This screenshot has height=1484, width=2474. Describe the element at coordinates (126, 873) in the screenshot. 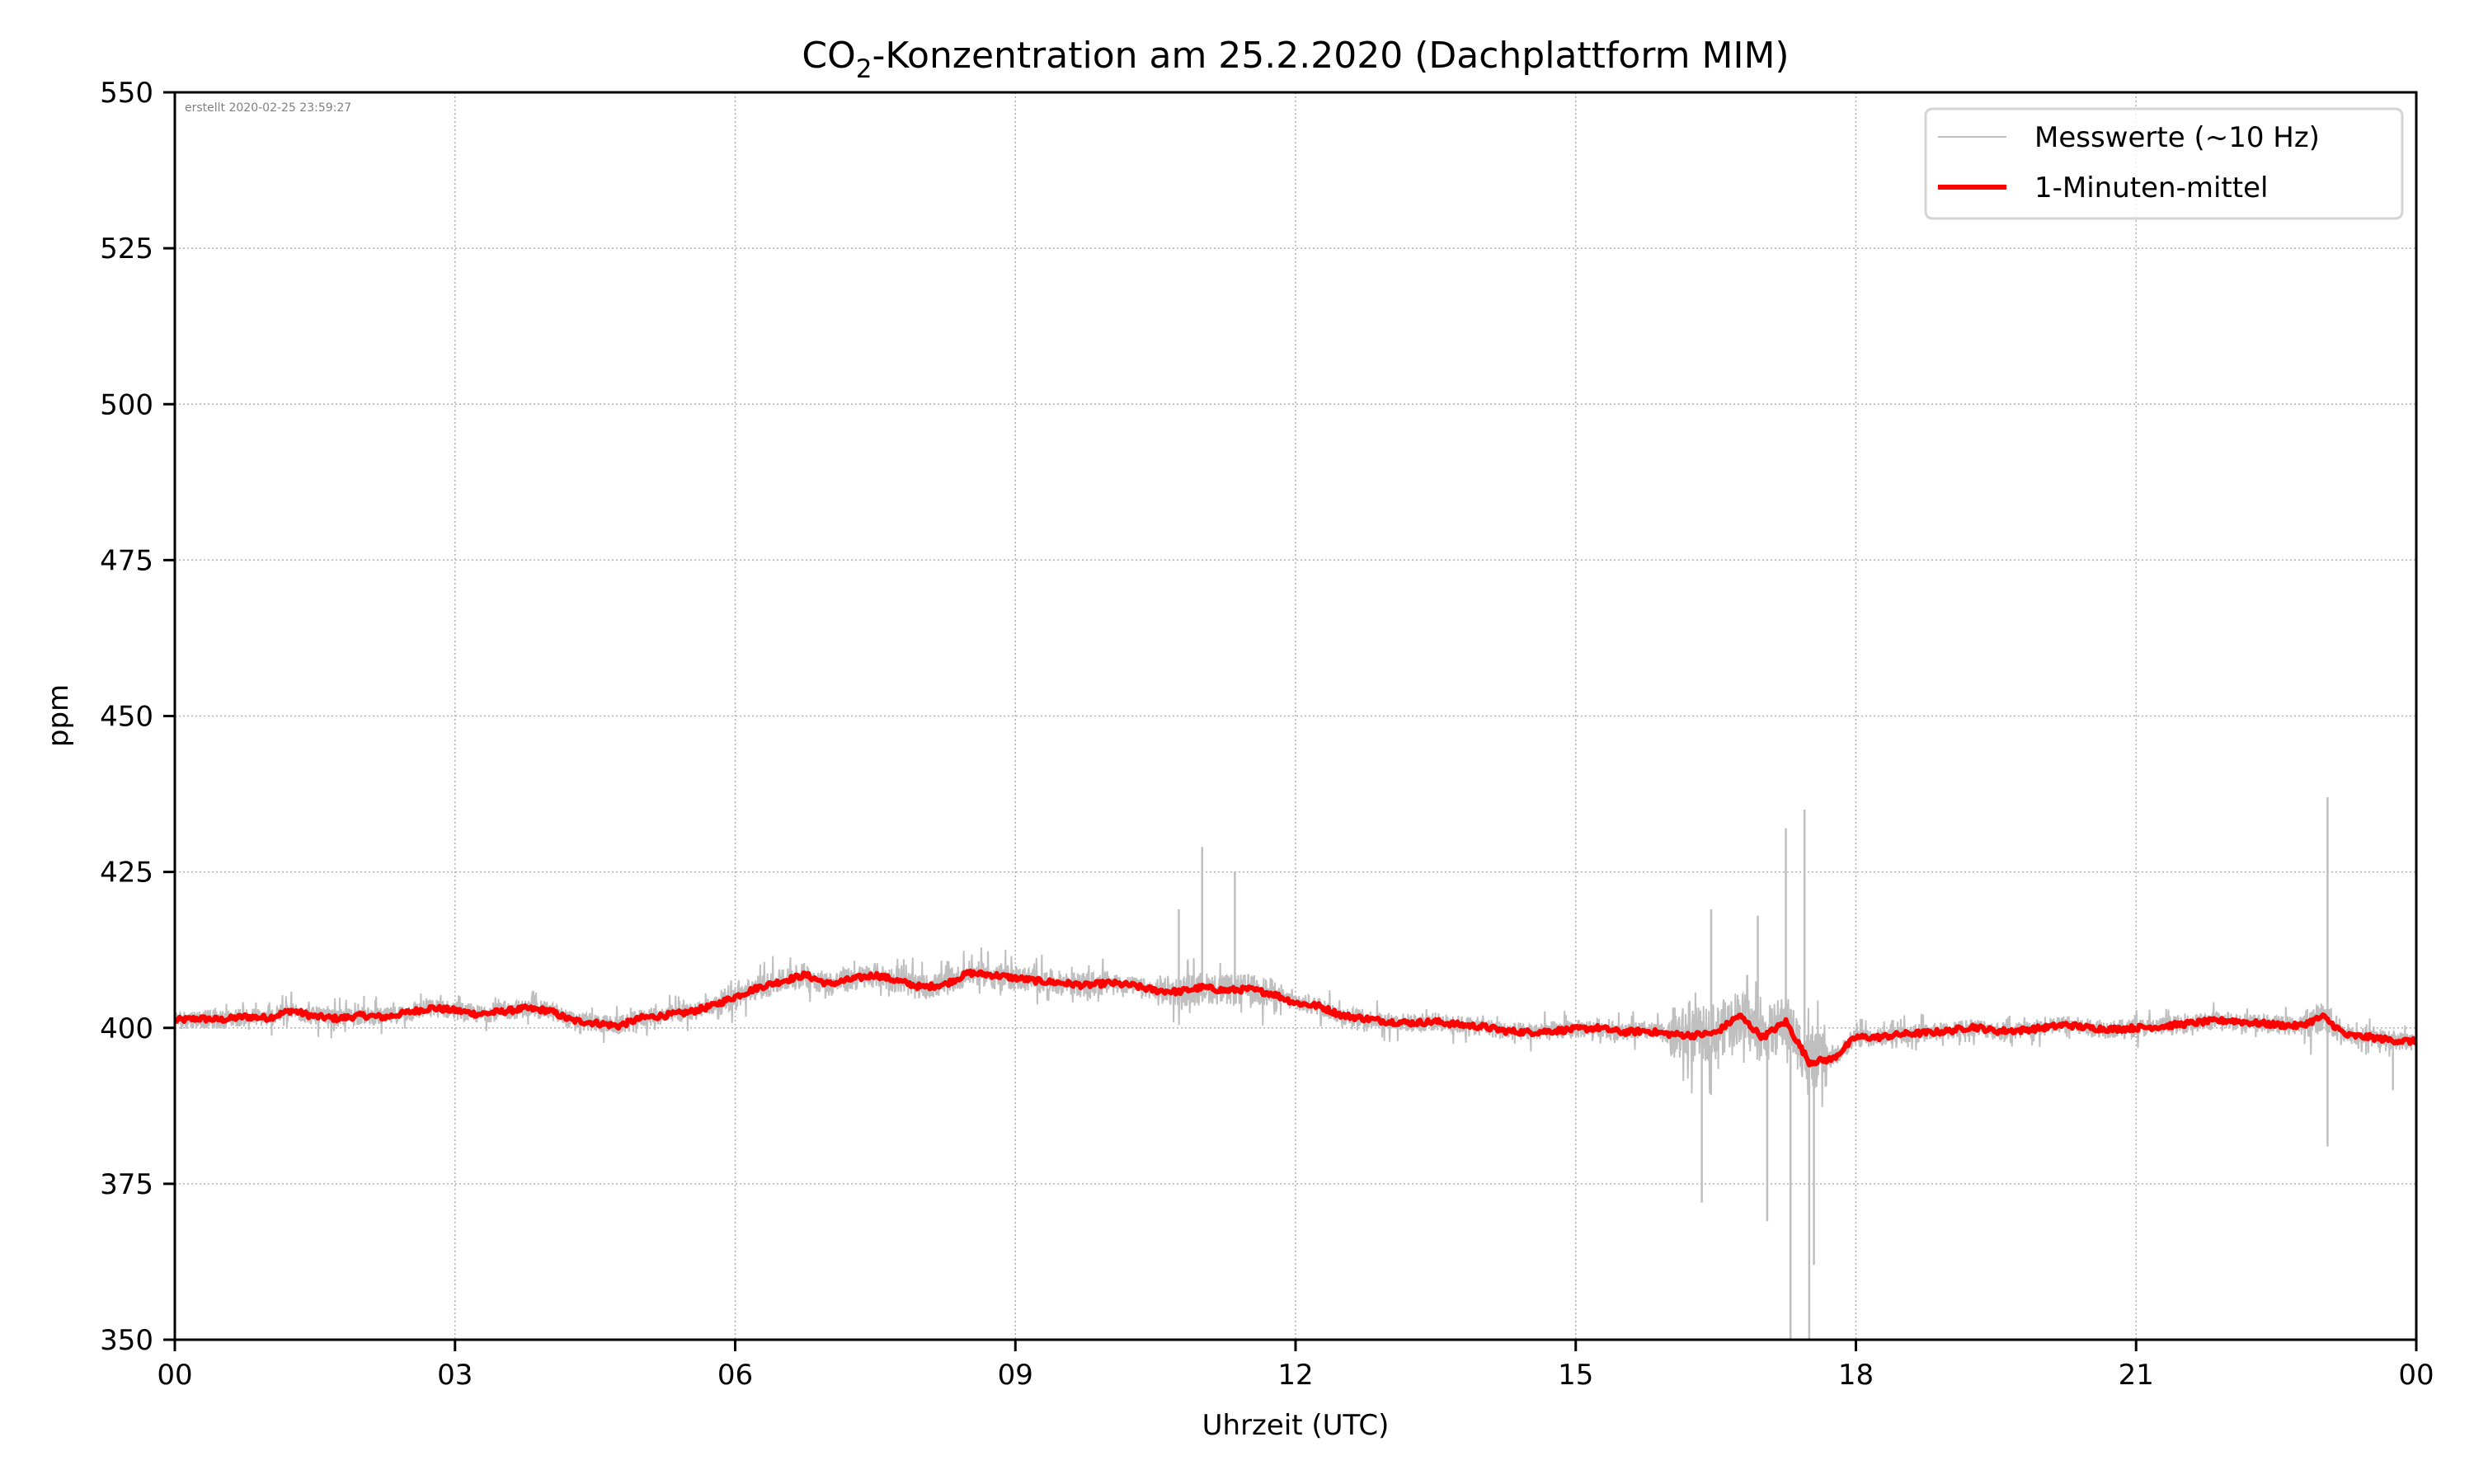

I see `y-tick-label: 425` at that location.